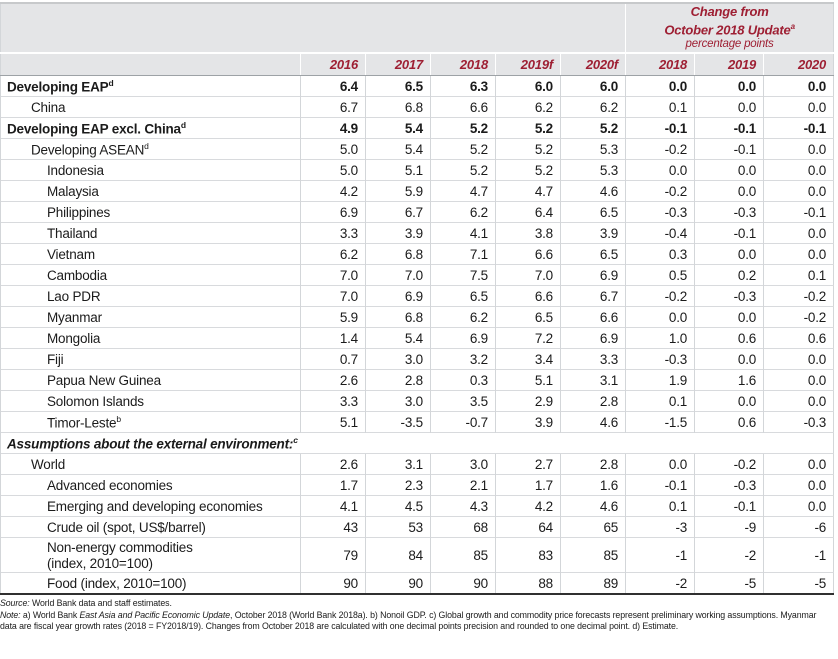 This screenshot has width=838, height=659. I want to click on table-row: Developing EAPd 6.4 6.5 6.3 6.0 6.0 0.0 0.0 0.0, so click(417, 86).